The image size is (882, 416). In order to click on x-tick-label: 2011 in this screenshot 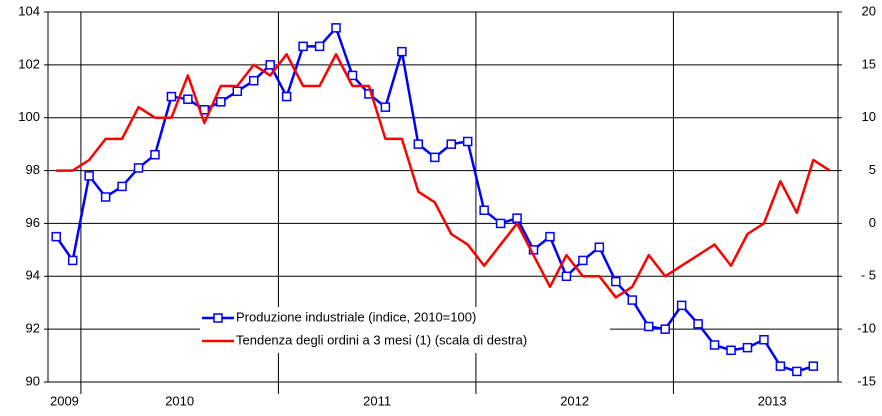, I will do `click(377, 400)`.